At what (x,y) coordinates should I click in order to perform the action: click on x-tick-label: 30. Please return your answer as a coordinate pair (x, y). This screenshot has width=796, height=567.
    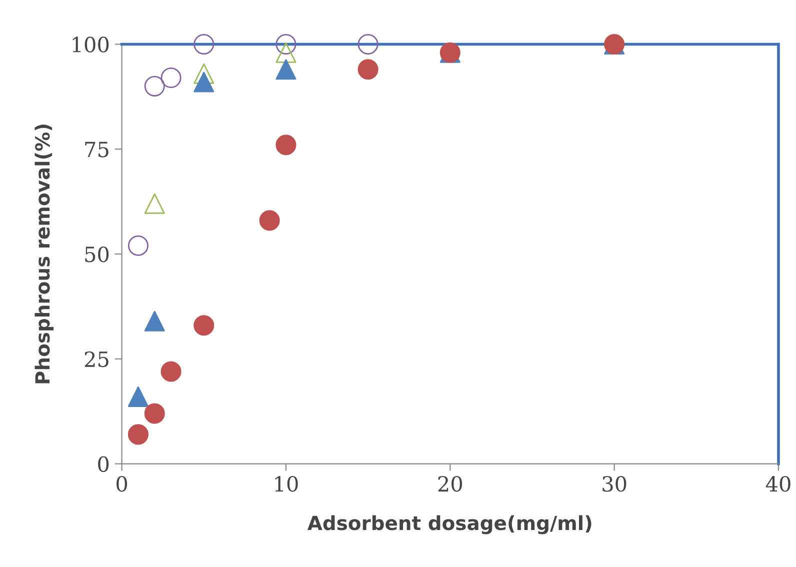
    Looking at the image, I should click on (614, 484).